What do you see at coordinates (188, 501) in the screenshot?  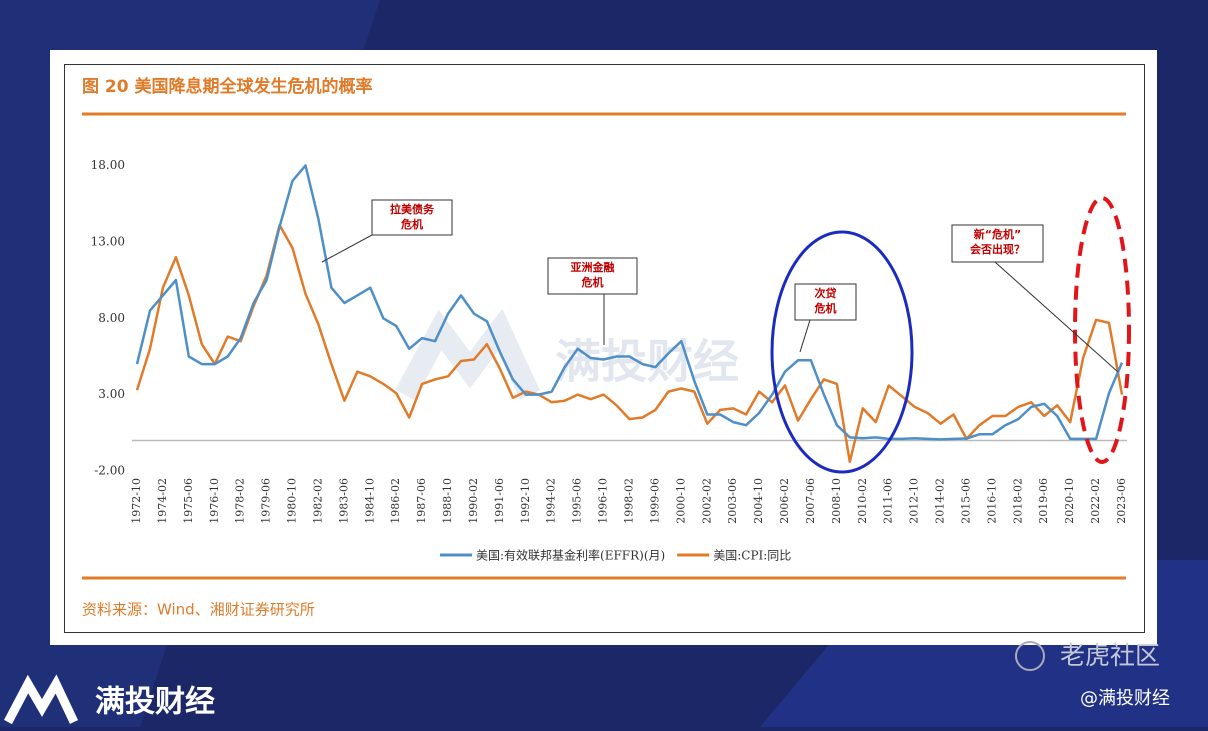 I see `x-tick-label: 1975-06` at bounding box center [188, 501].